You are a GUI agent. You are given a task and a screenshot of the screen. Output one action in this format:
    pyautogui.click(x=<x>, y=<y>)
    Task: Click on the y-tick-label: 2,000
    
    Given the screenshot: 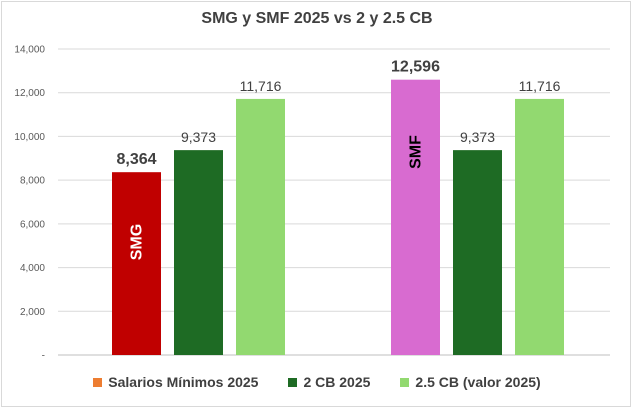 What is the action you would take?
    pyautogui.click(x=32, y=312)
    